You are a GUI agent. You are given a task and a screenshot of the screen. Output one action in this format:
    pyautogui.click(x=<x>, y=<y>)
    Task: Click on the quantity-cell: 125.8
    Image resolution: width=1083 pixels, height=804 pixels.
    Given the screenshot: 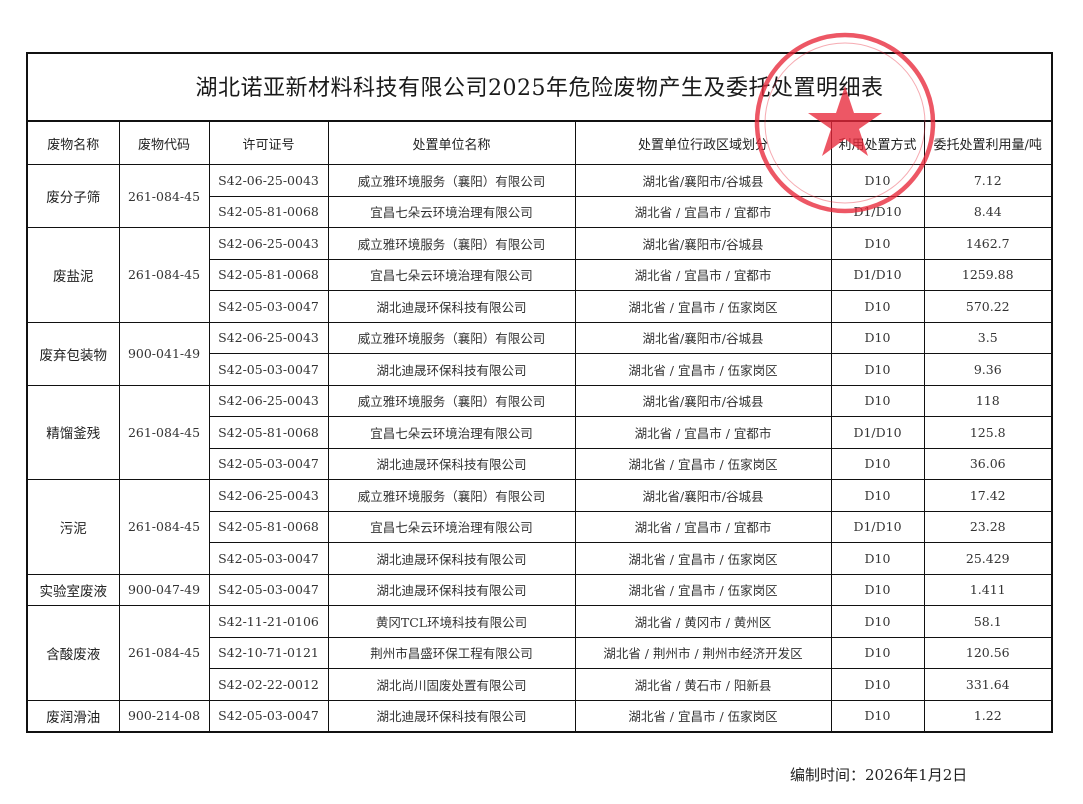 What is the action you would take?
    pyautogui.click(x=987, y=432)
    